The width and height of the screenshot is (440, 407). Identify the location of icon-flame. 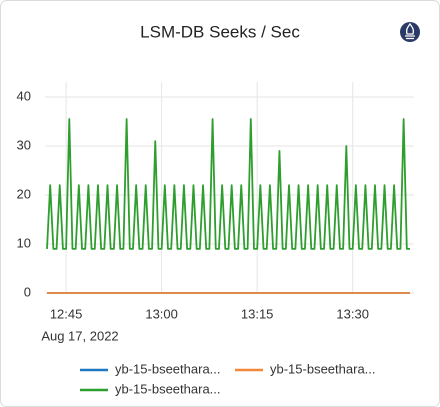
(410, 31).